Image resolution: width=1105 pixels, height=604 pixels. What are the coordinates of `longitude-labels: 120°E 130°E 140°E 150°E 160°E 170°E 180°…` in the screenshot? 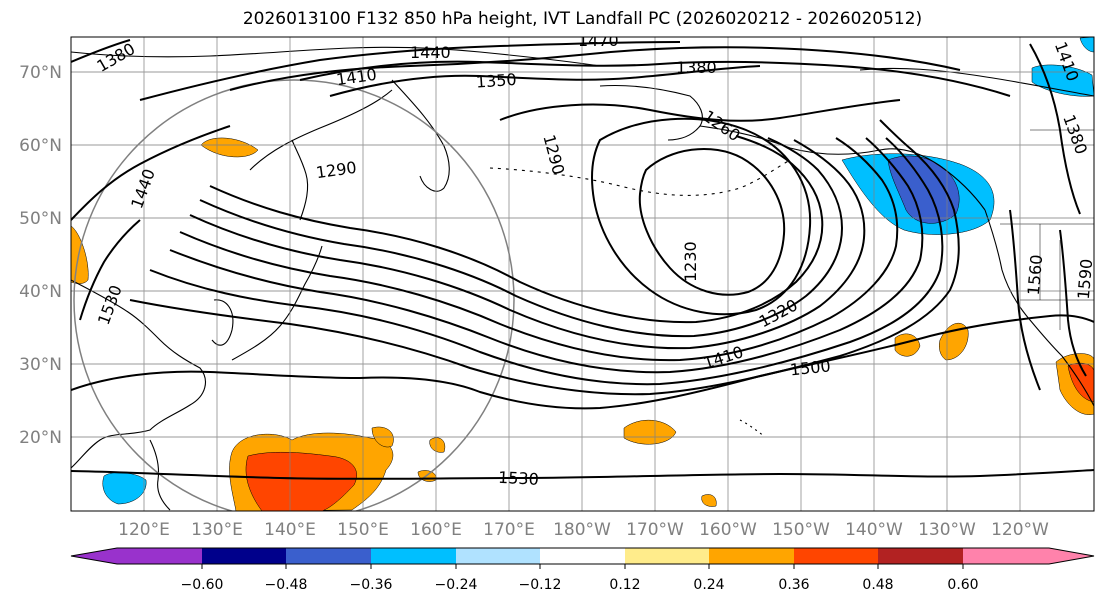 It's located at (583, 530).